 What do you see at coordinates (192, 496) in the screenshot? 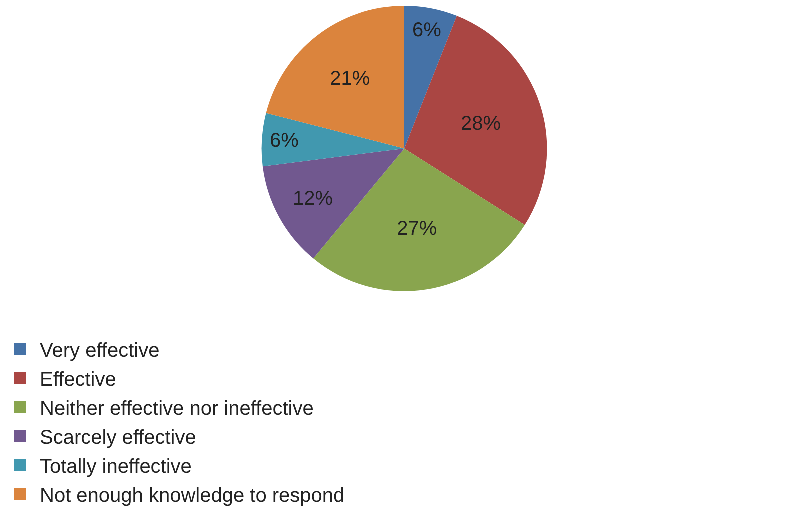
I see `legend-label: Not enough knowledge to respond` at bounding box center [192, 496].